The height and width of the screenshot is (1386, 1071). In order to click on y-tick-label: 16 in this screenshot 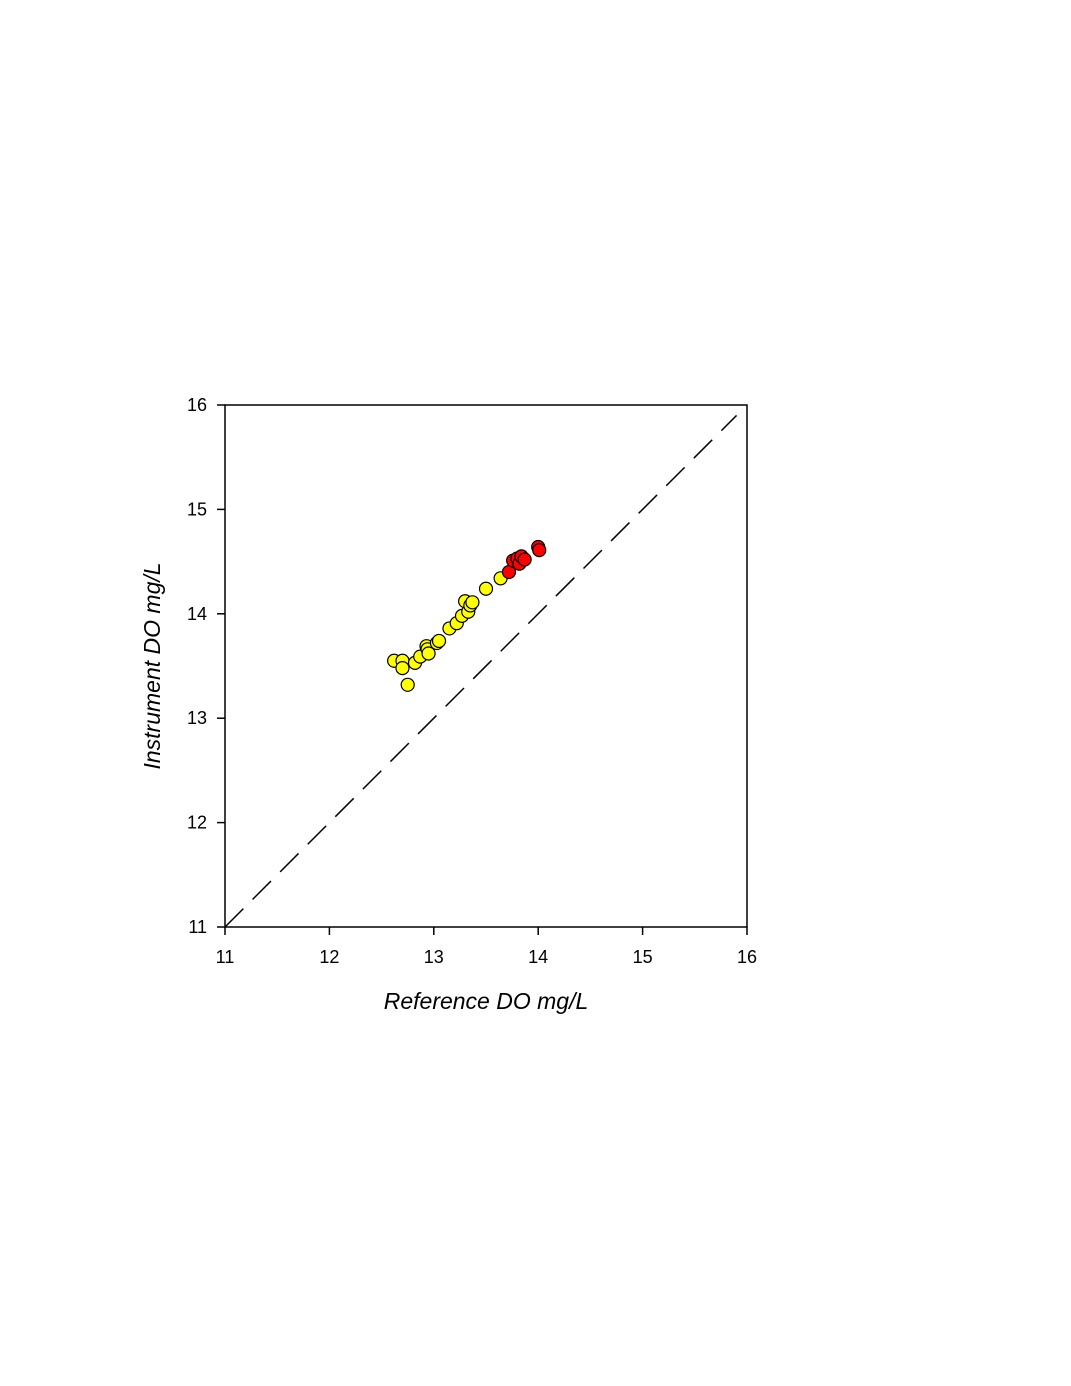, I will do `click(197, 405)`.